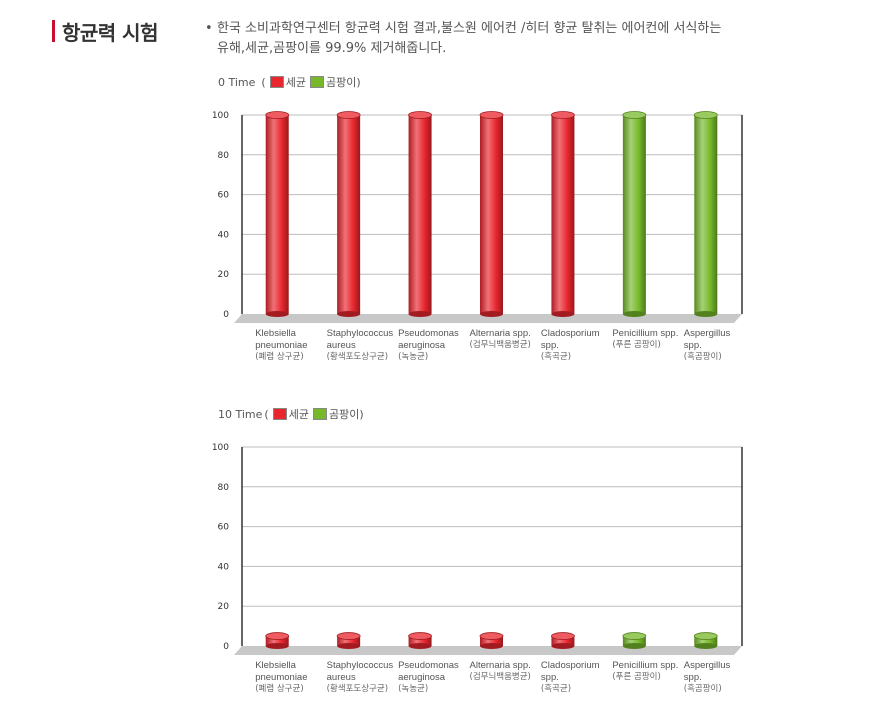  I want to click on title-accent-bar, so click(53, 31).